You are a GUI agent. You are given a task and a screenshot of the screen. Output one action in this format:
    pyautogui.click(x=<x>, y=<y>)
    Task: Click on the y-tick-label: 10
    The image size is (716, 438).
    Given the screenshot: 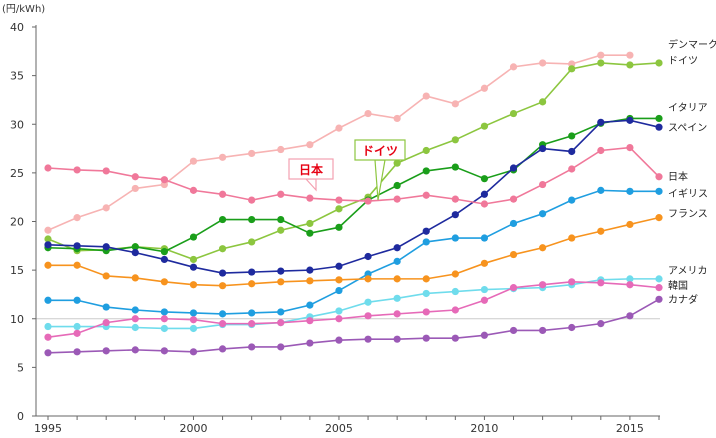 What is the action you would take?
    pyautogui.click(x=17, y=319)
    